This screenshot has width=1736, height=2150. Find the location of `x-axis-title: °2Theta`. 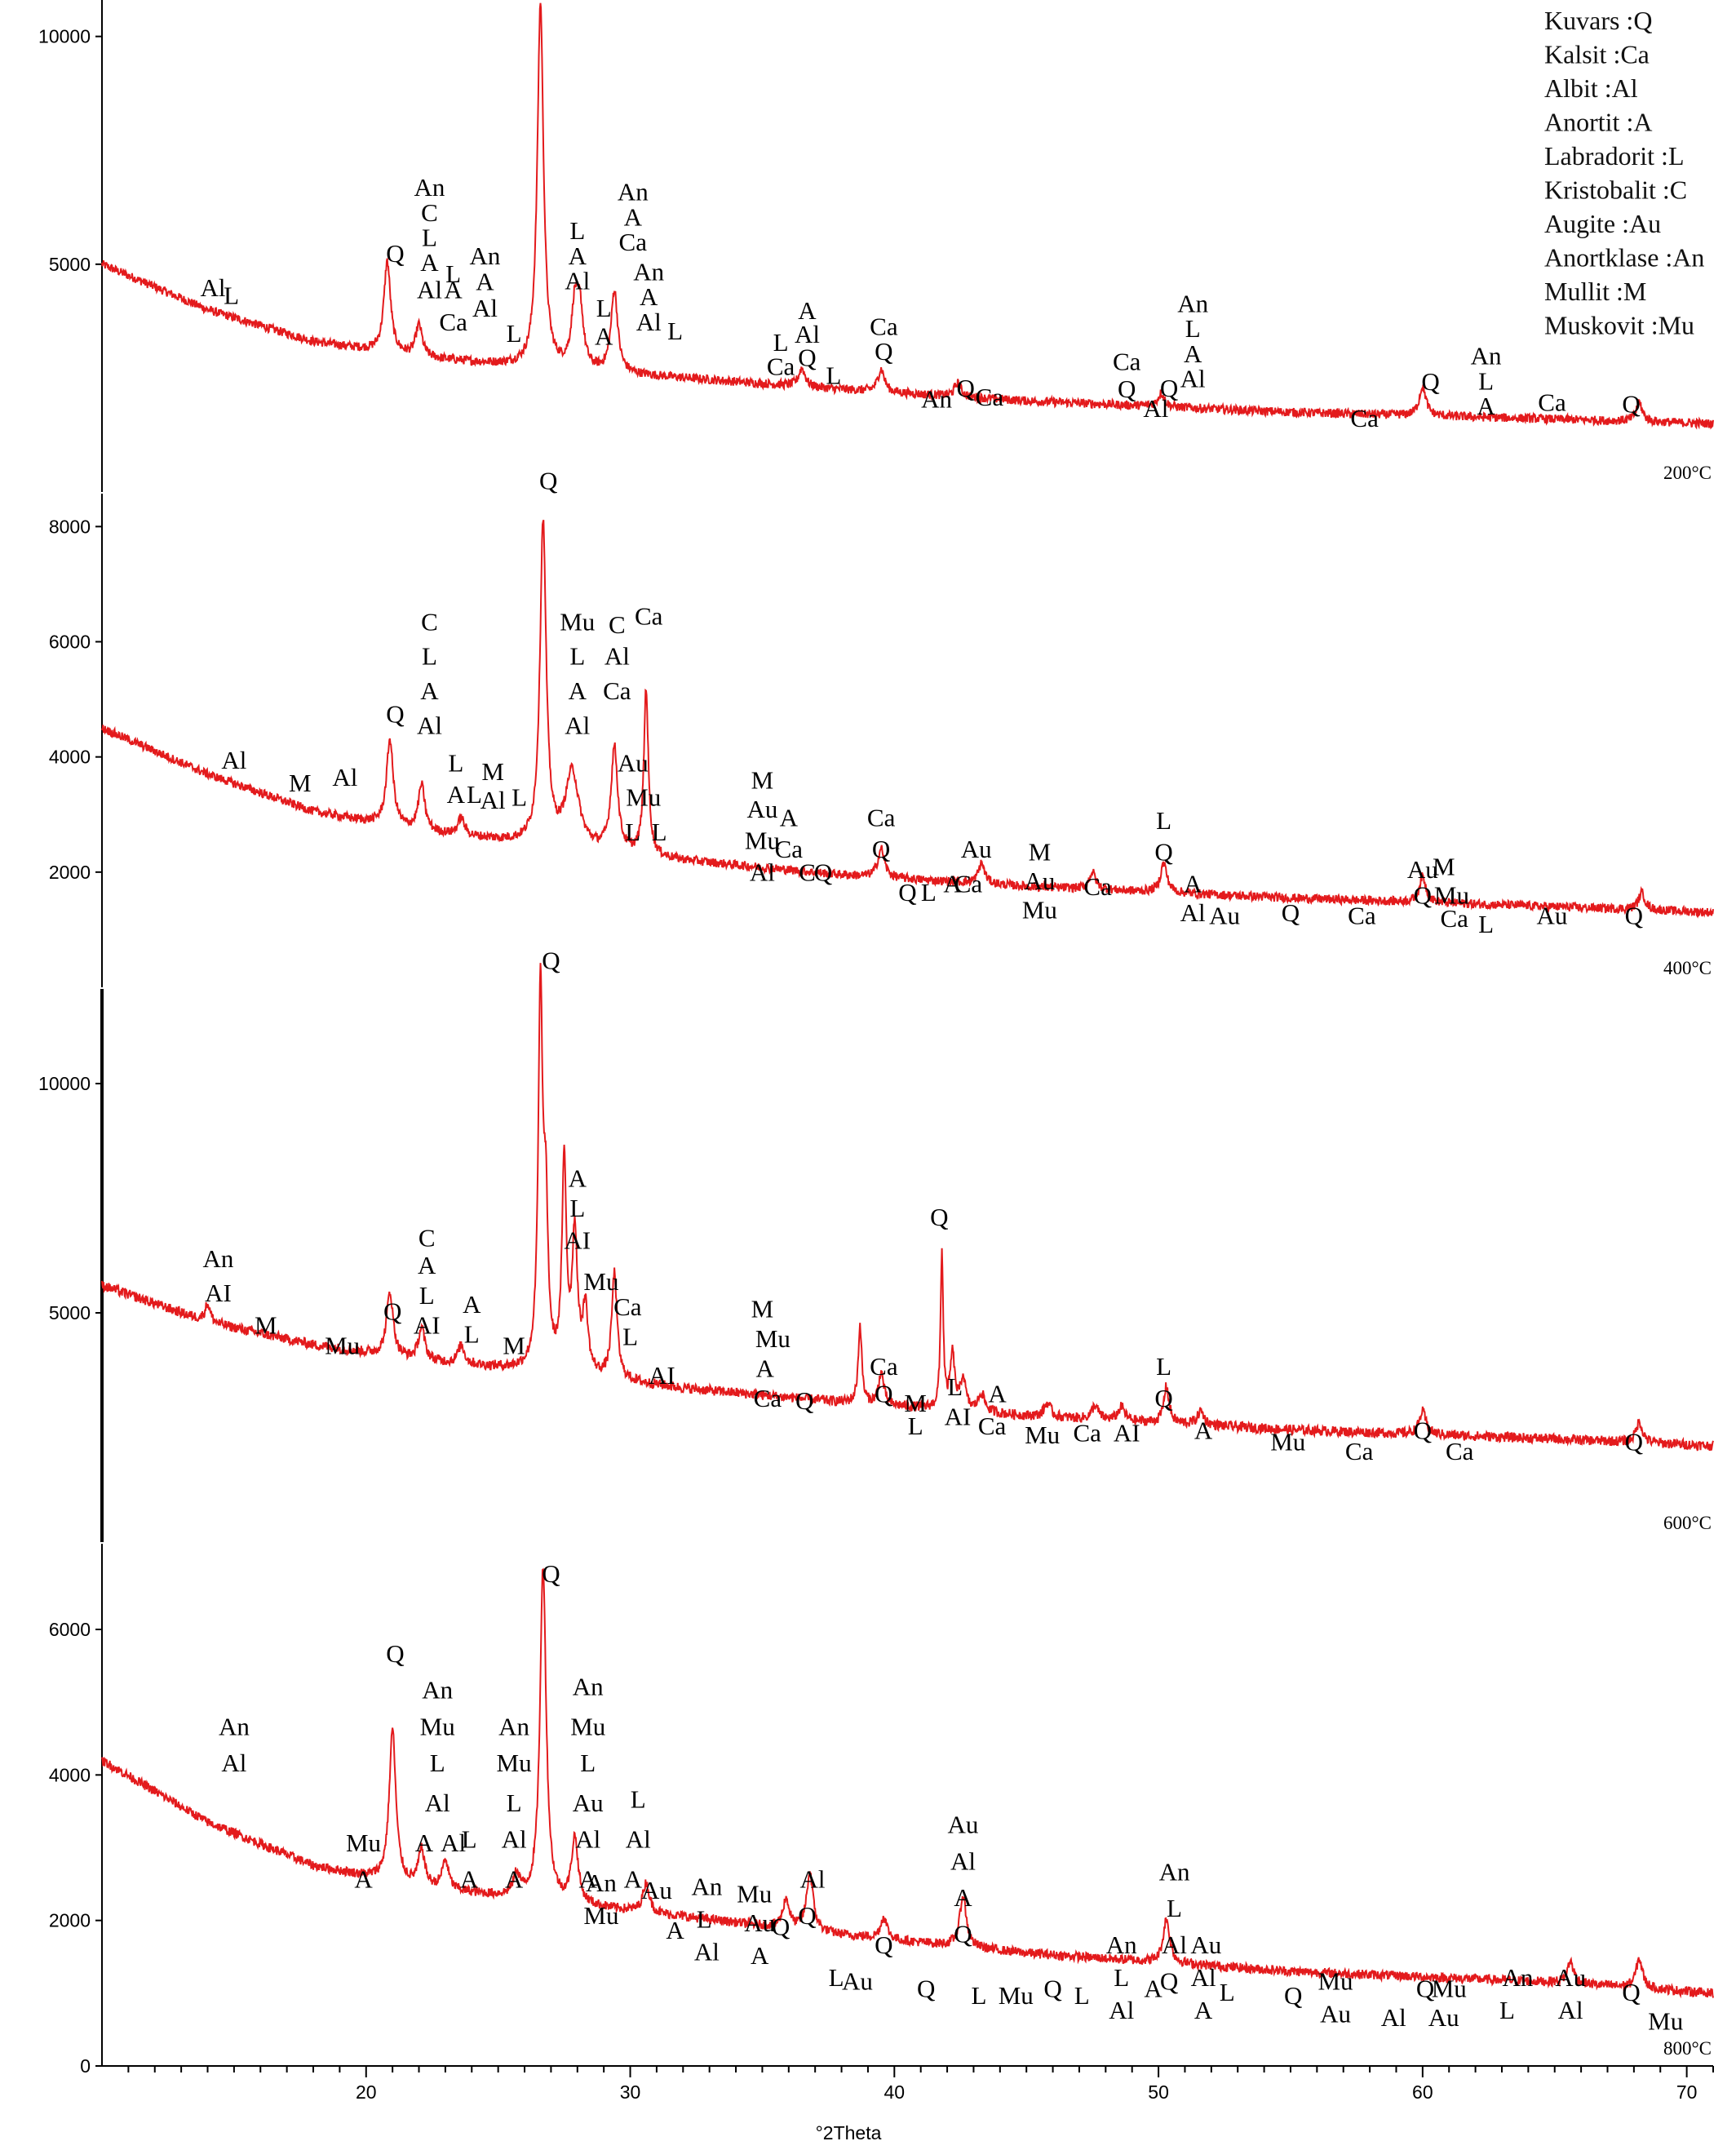

x-axis-title: °2Theta is located at coordinates (849, 2132).